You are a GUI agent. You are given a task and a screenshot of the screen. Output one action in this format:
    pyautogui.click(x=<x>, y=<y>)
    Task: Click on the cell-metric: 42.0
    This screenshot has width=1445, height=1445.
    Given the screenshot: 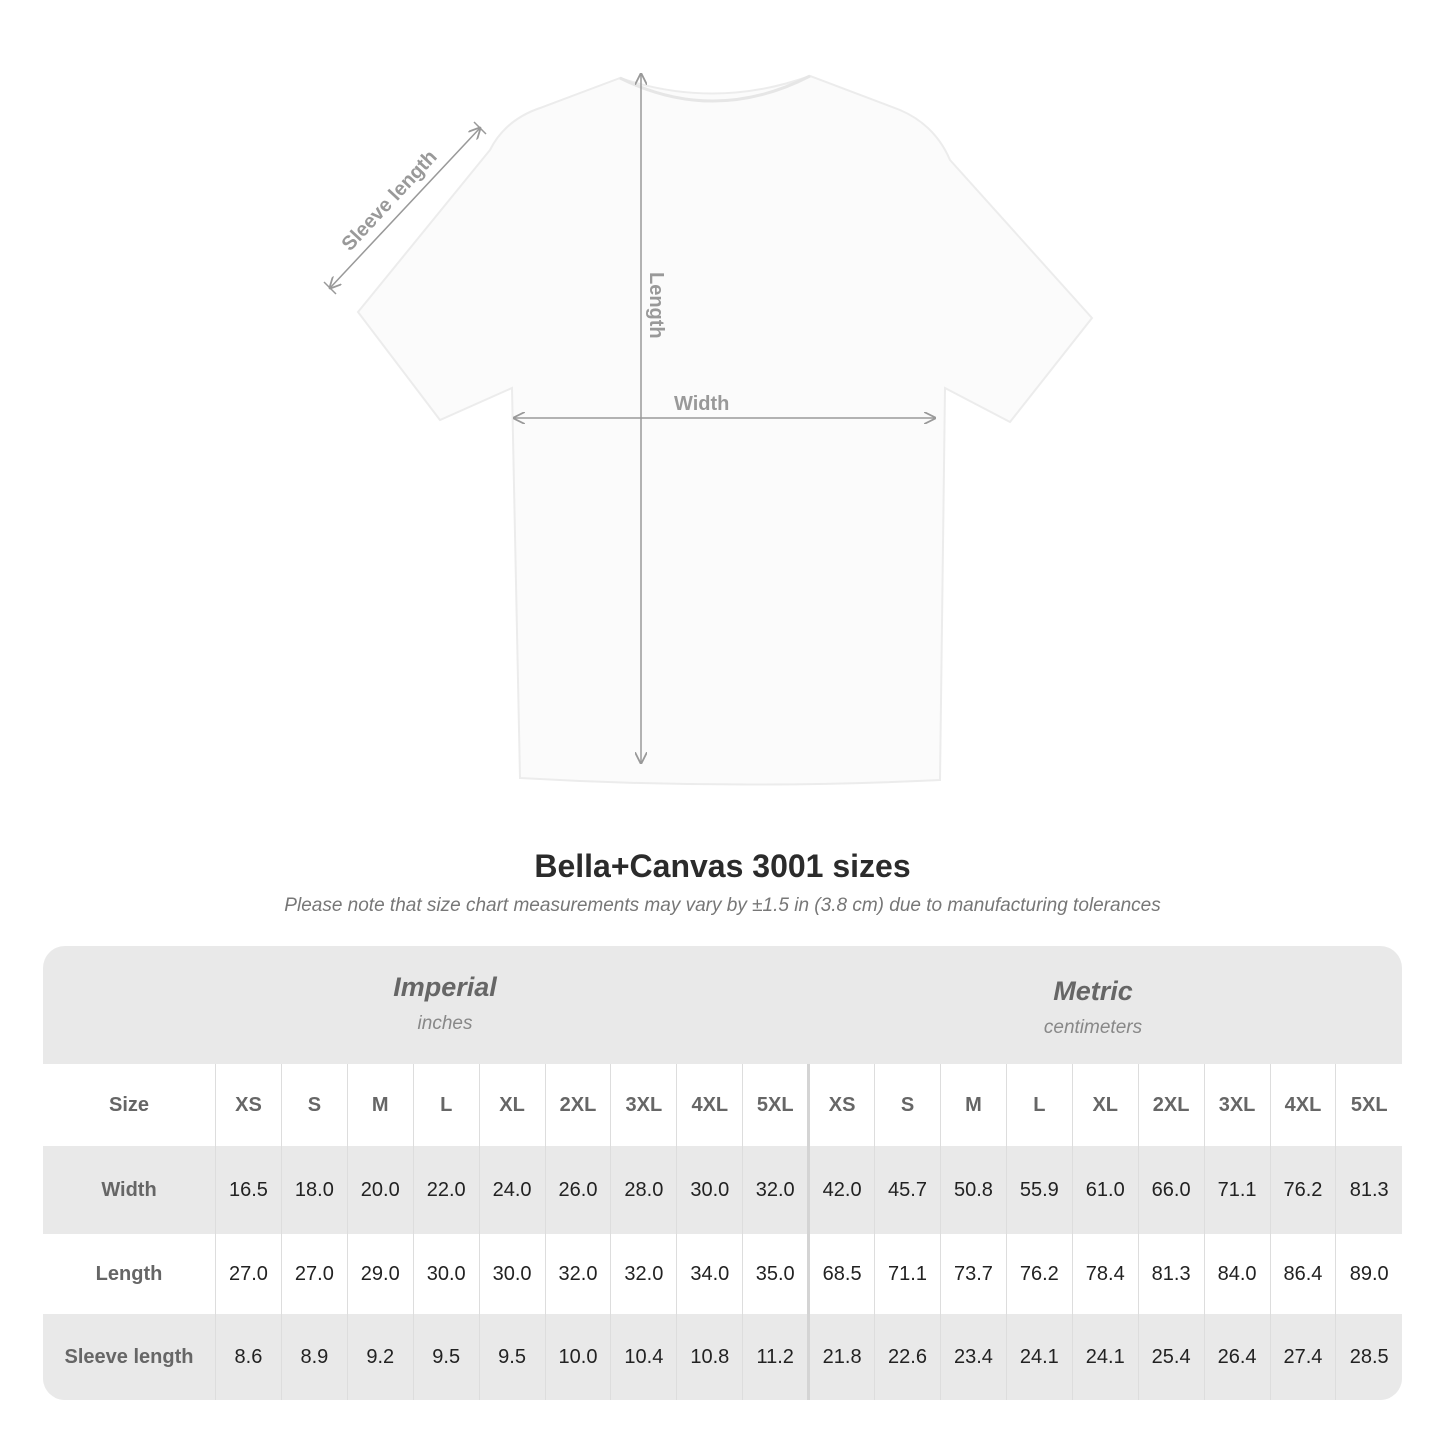 What is the action you would take?
    pyautogui.click(x=841, y=1190)
    